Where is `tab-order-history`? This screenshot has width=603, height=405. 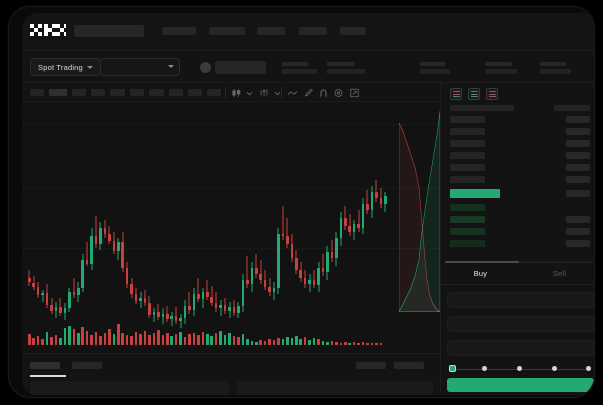
tab-order-history is located at coordinates (87, 365).